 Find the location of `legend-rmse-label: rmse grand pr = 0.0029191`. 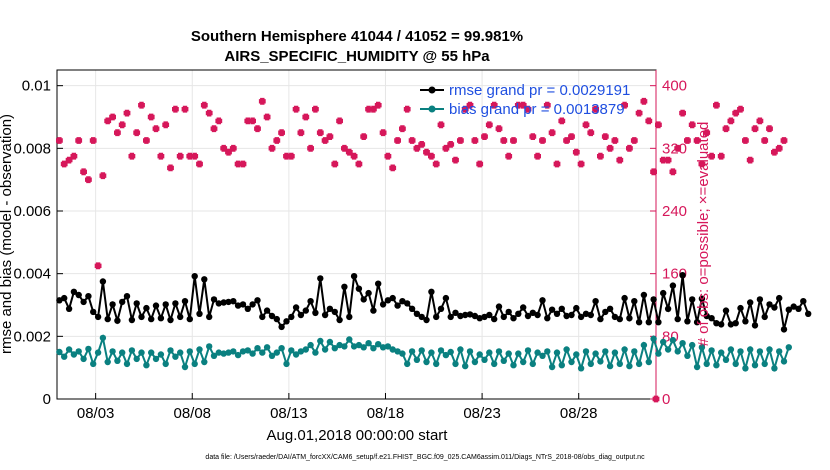

legend-rmse-label: rmse grand pr = 0.0029191 is located at coordinates (539, 90).